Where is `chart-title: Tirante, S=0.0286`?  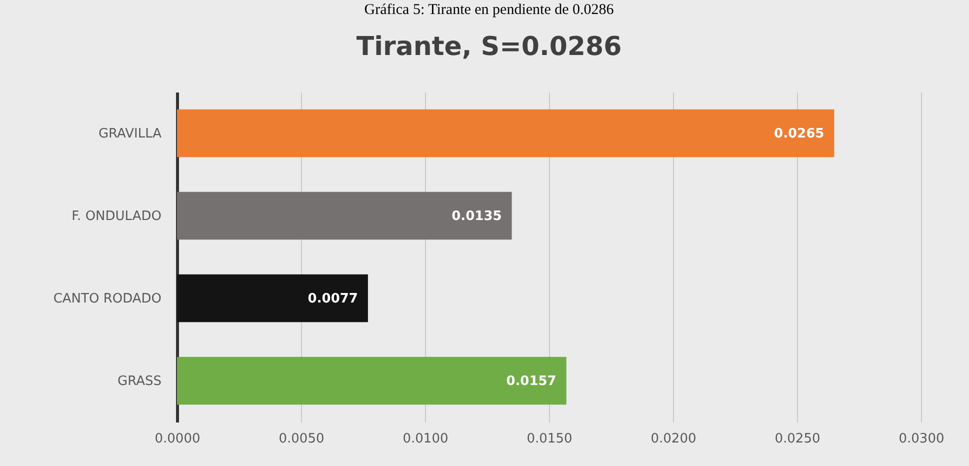 chart-title: Tirante, S=0.0286 is located at coordinates (489, 47).